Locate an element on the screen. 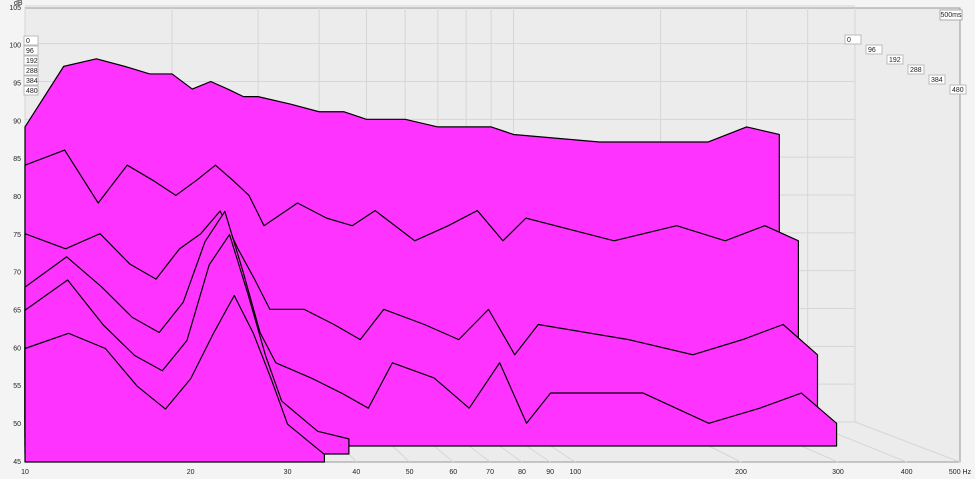 The image size is (975, 484). y-tick-label: 75 is located at coordinates (17, 235).